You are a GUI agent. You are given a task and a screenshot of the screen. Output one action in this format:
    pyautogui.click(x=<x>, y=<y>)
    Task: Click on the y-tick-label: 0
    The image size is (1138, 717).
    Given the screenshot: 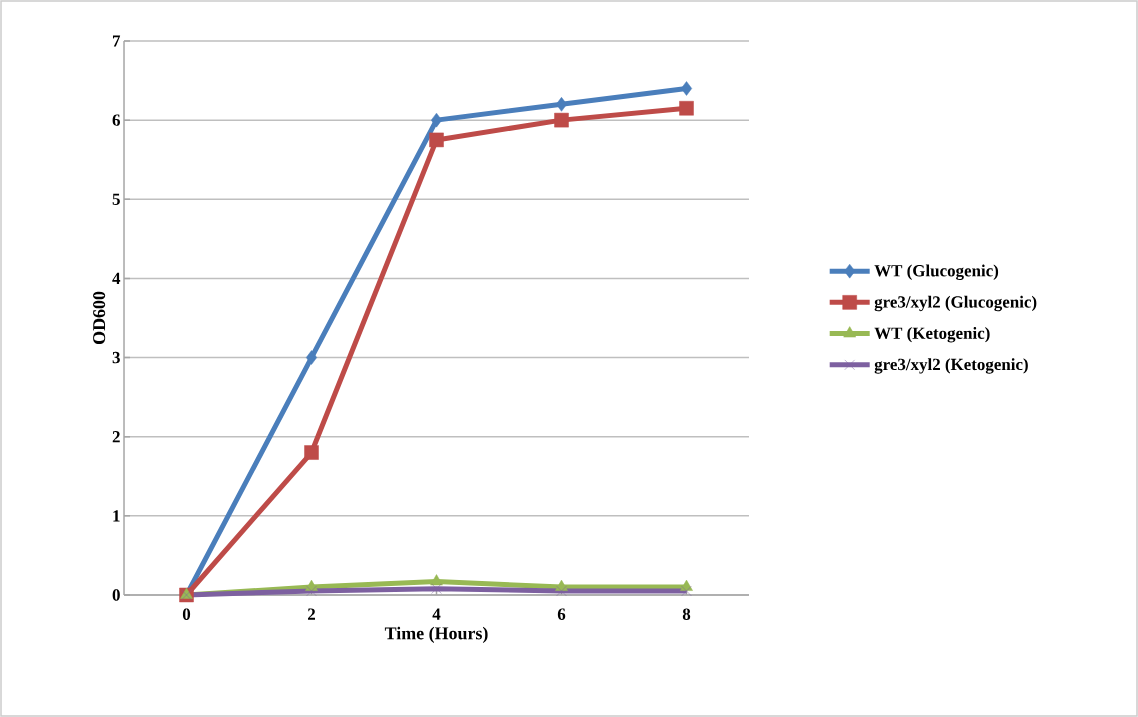 What is the action you would take?
    pyautogui.click(x=116, y=595)
    